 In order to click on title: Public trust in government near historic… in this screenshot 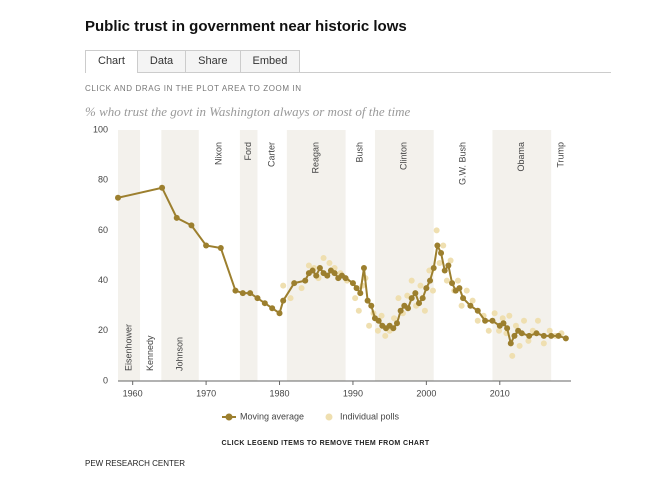, I will do `click(246, 26)`.